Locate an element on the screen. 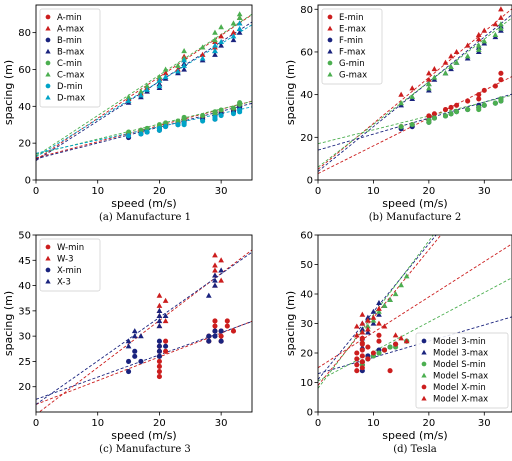 The image size is (512, 461). legend: W-min W-3X-min X-3 is located at coordinates (70, 265).